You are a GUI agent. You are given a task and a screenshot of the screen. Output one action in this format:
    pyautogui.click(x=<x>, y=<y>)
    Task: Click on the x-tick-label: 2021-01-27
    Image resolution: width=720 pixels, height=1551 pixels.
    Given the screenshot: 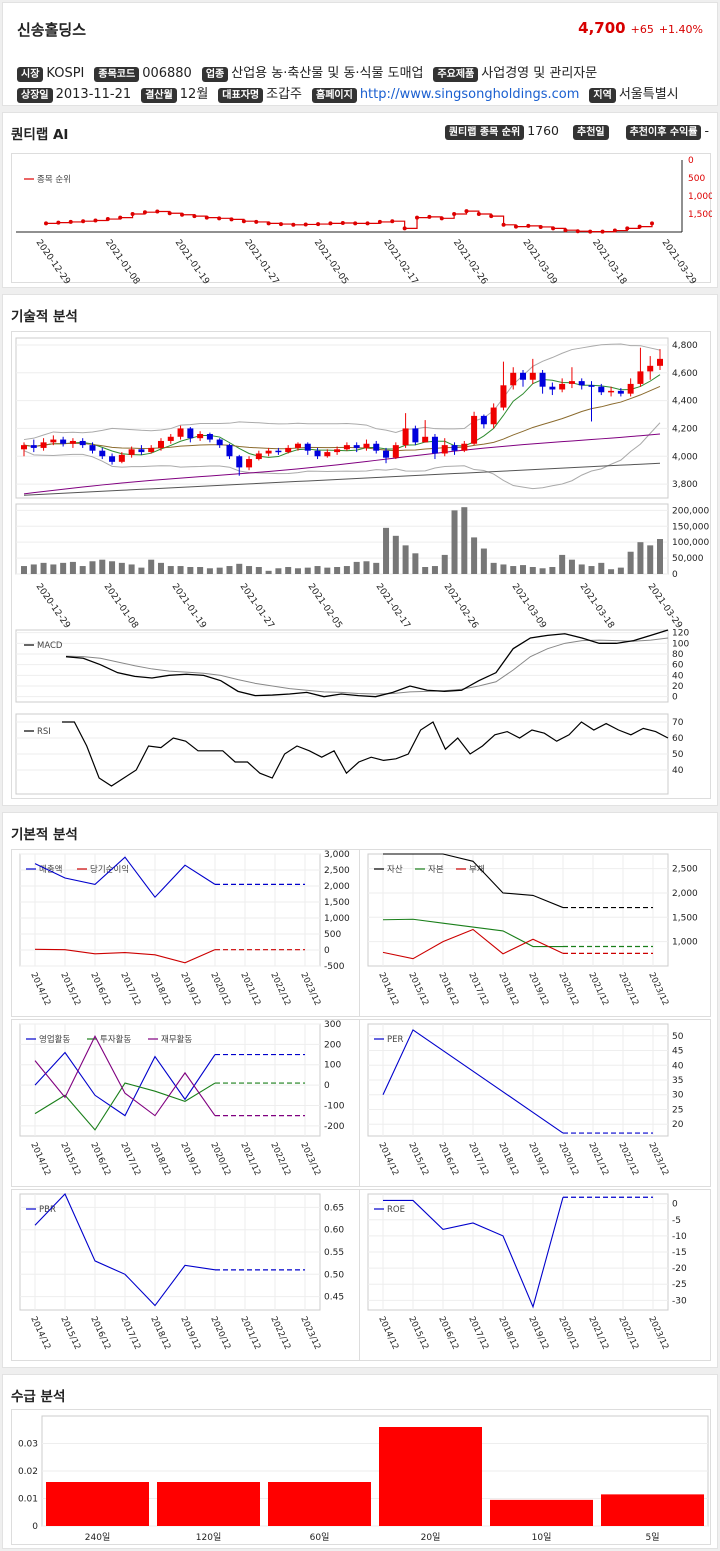 What is the action you would take?
    pyautogui.click(x=257, y=606)
    